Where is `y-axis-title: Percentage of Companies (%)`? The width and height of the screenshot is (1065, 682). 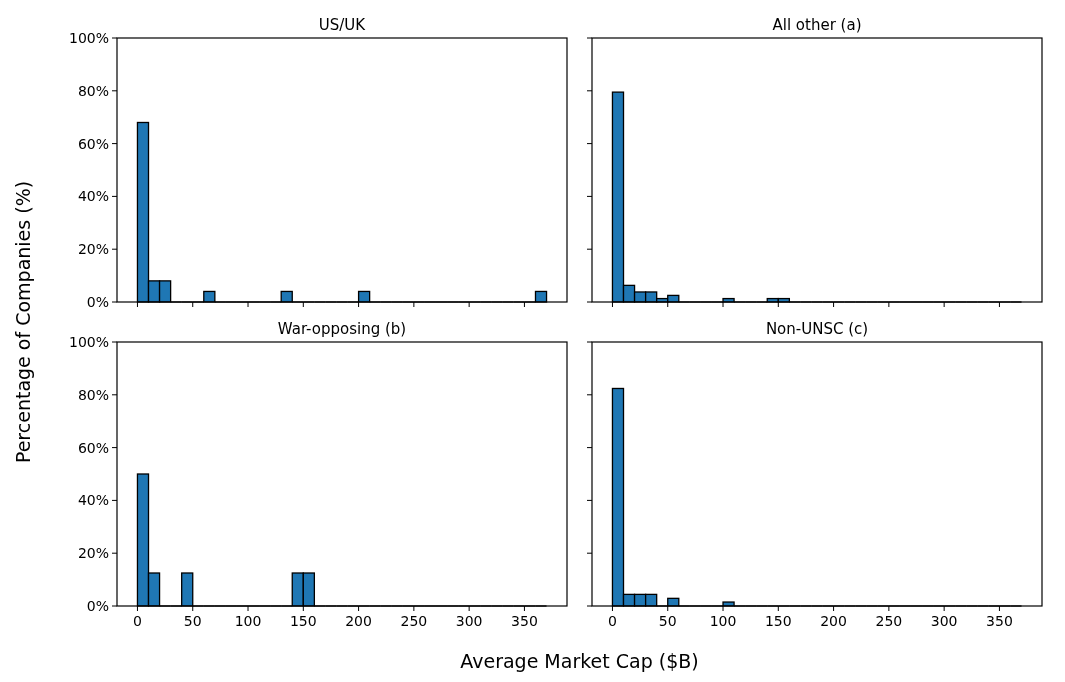 y-axis-title: Percentage of Companies (%) is located at coordinates (23, 322).